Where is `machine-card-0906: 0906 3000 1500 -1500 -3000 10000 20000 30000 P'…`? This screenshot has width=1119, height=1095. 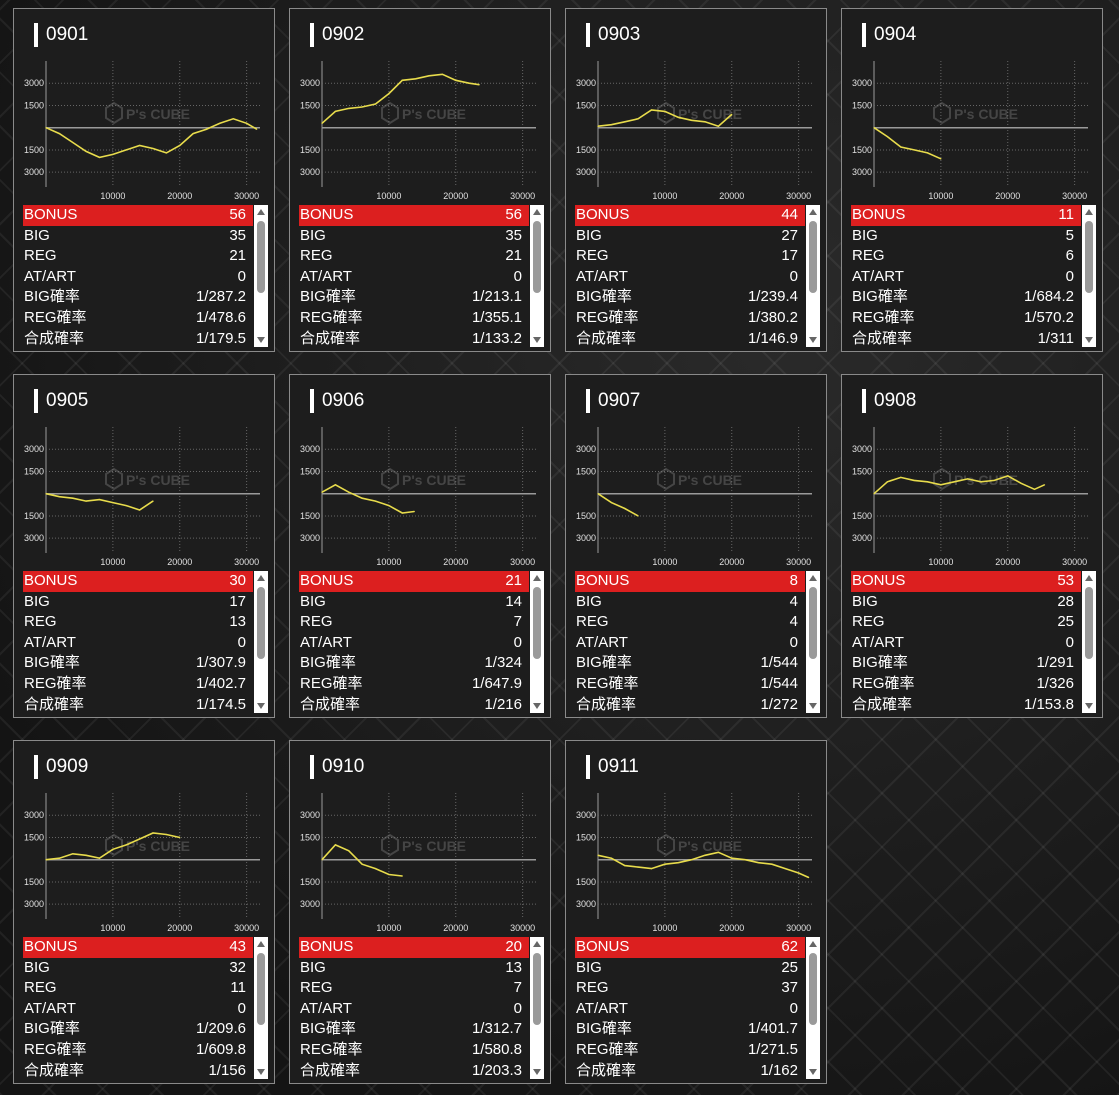
machine-card-0906: 0906 3000 1500 -1500 -3000 10000 20000 30000 P'… is located at coordinates (420, 546).